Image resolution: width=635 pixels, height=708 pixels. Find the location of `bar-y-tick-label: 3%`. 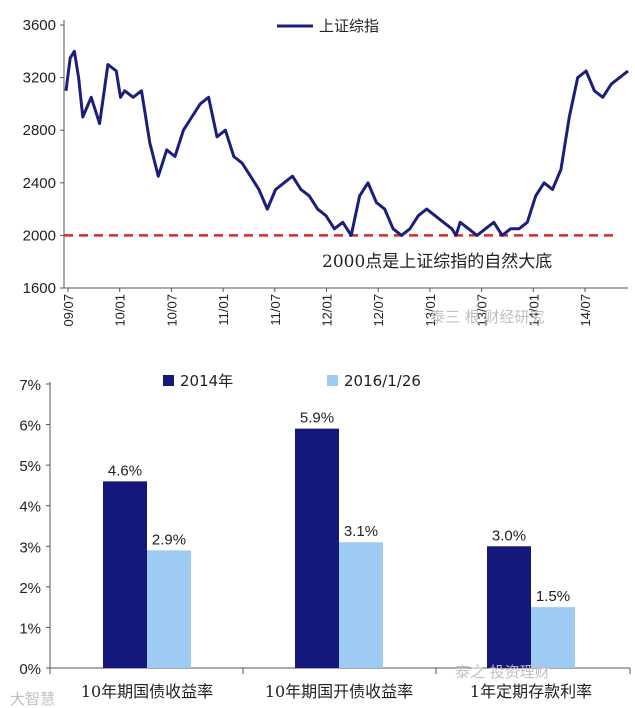

bar-y-tick-label: 3% is located at coordinates (30, 547).